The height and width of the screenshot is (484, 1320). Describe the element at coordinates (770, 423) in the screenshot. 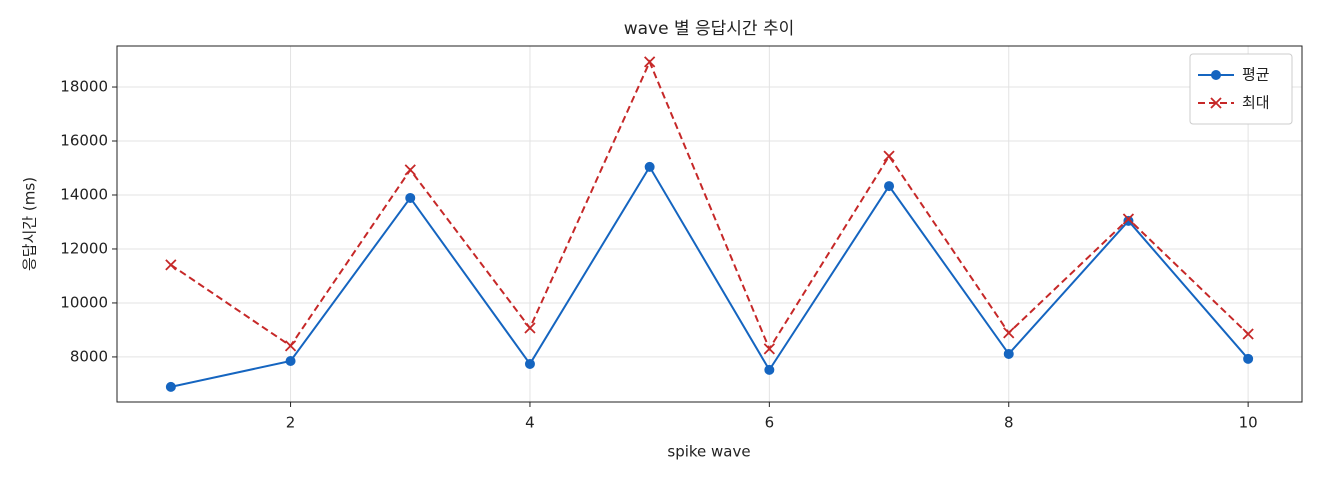

I see `x-tick-label: 6` at that location.